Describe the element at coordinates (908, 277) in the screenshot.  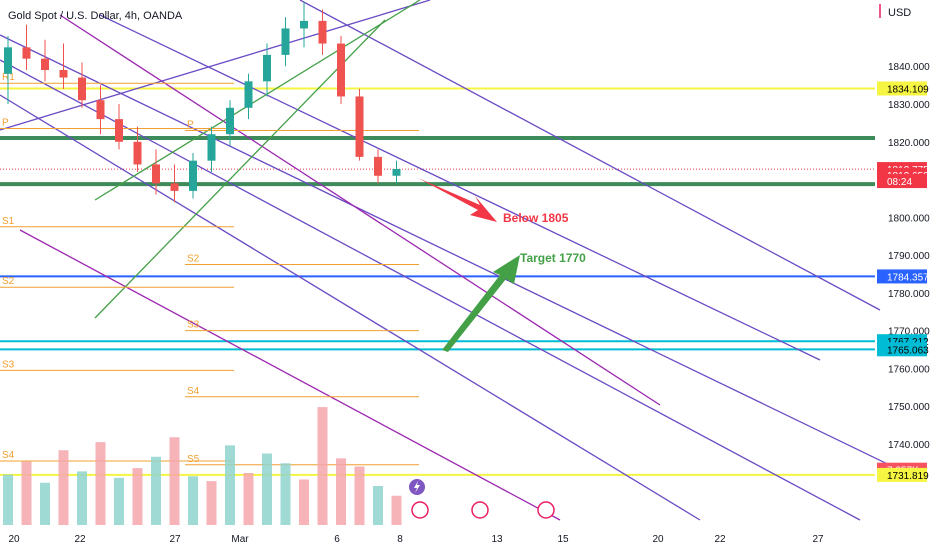
I see `price-tag-label: 1784.357` at that location.